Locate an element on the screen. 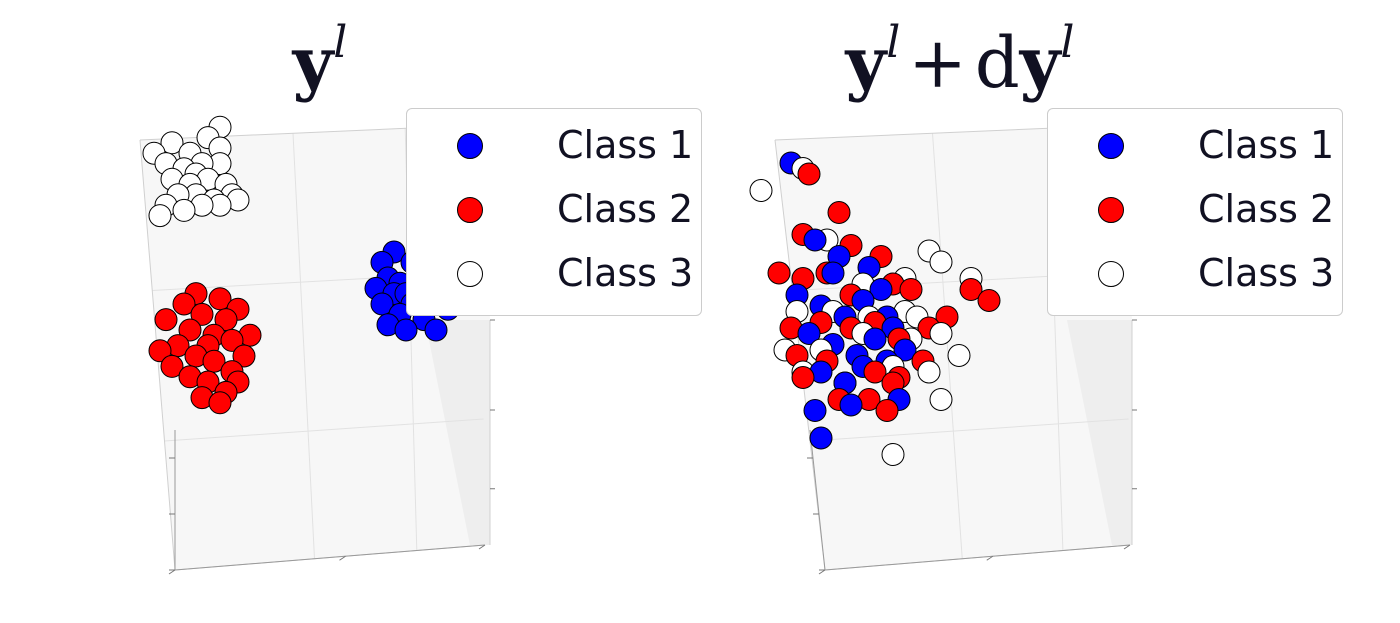 This screenshot has width=1400, height=623. legend-left: Class 1 Class 2 Class 3 is located at coordinates (554, 212).